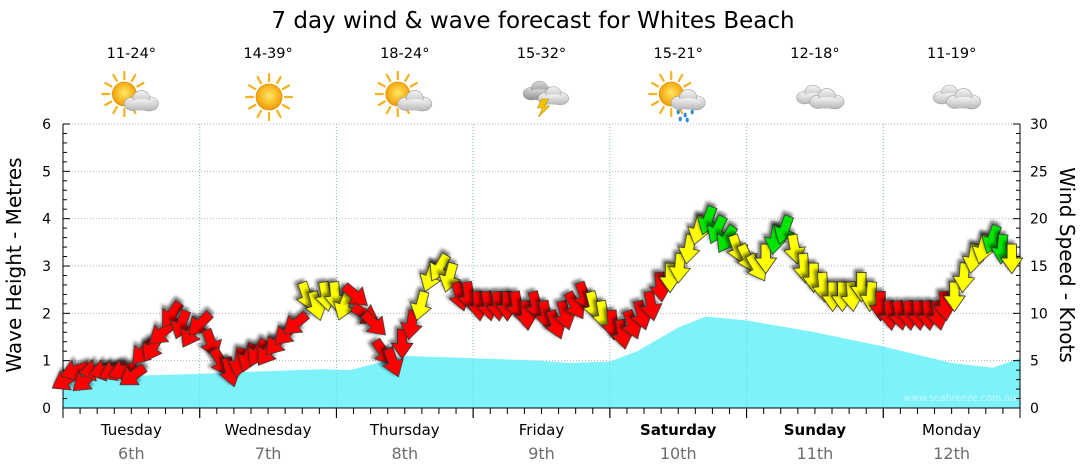 This screenshot has height=475, width=1080. What do you see at coordinates (14, 264) in the screenshot?
I see `y-axis-label-left: Wave Height - Metres` at bounding box center [14, 264].